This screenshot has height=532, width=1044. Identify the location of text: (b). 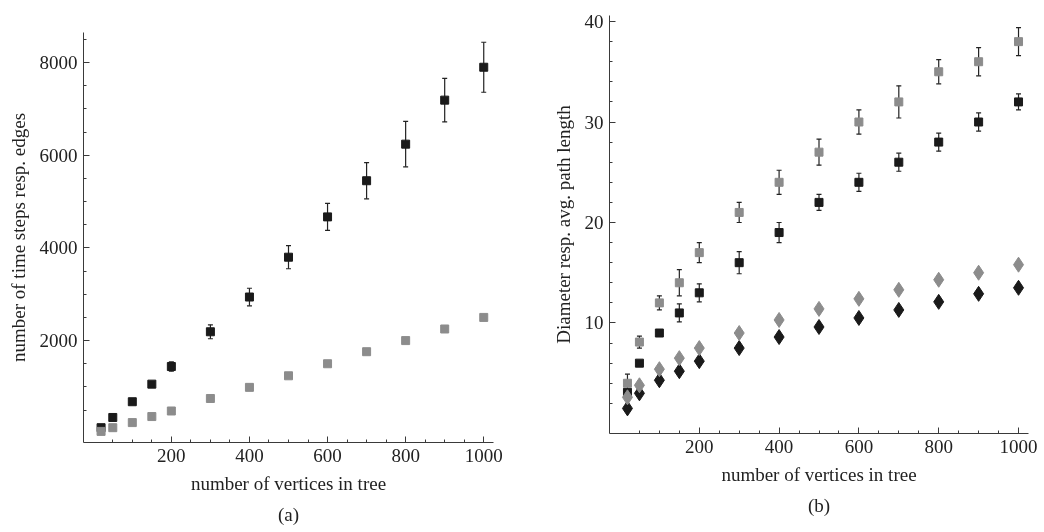
(819, 505).